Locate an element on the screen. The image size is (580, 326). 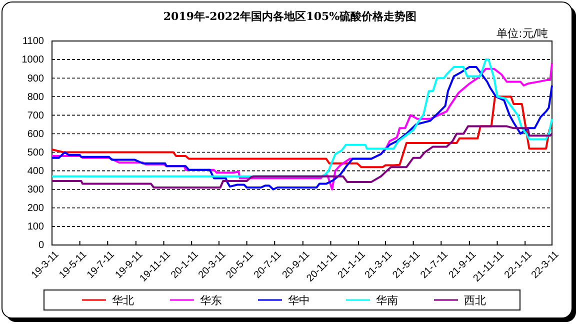
legend-label: 华南 is located at coordinates (387, 300).